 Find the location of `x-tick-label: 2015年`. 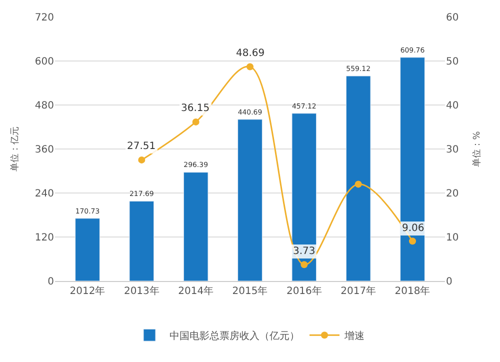

x-tick-label: 2015年 is located at coordinates (250, 291).